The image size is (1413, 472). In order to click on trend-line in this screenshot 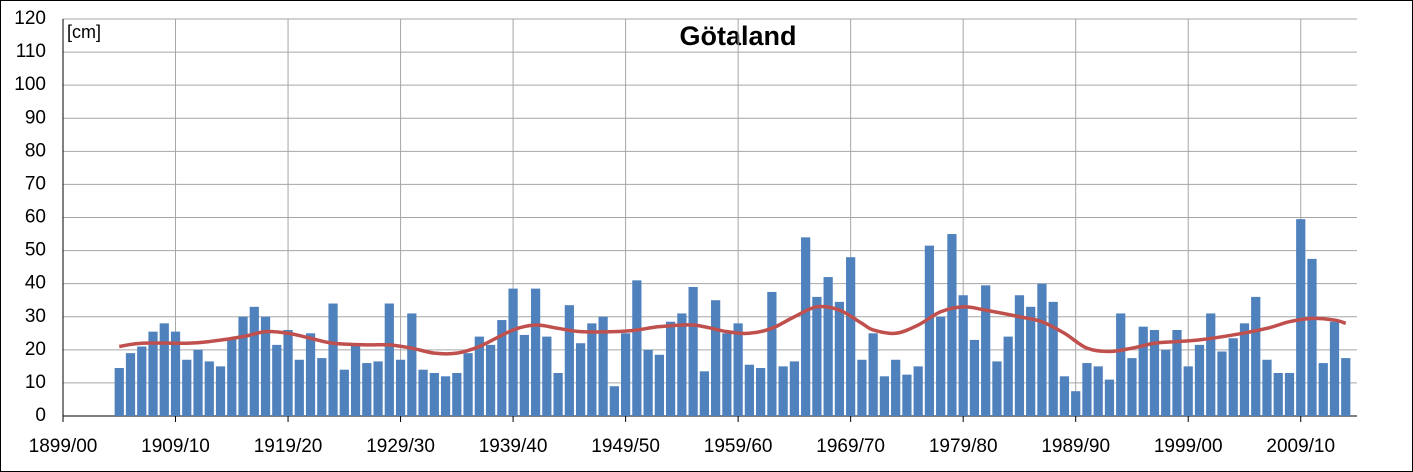, I will do `click(732, 330)`.